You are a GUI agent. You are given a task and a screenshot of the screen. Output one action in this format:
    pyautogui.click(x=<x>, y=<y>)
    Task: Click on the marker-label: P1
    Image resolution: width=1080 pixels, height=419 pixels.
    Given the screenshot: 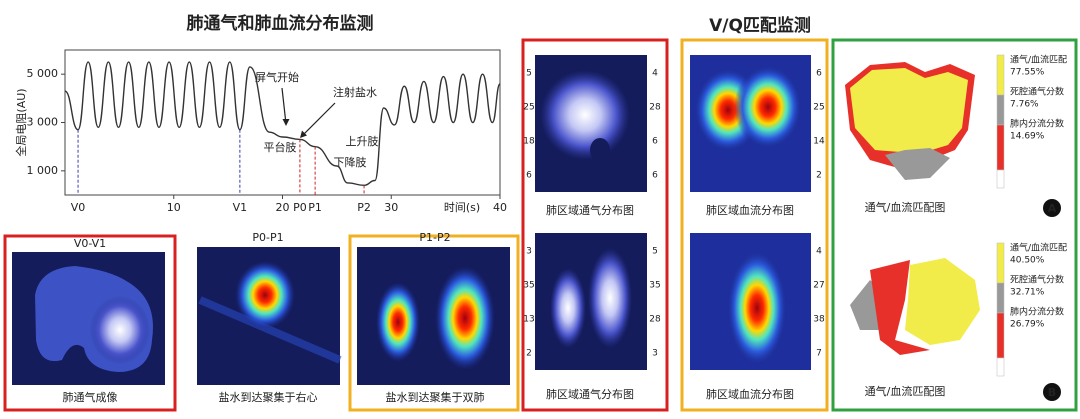 What is the action you would take?
    pyautogui.click(x=315, y=207)
    